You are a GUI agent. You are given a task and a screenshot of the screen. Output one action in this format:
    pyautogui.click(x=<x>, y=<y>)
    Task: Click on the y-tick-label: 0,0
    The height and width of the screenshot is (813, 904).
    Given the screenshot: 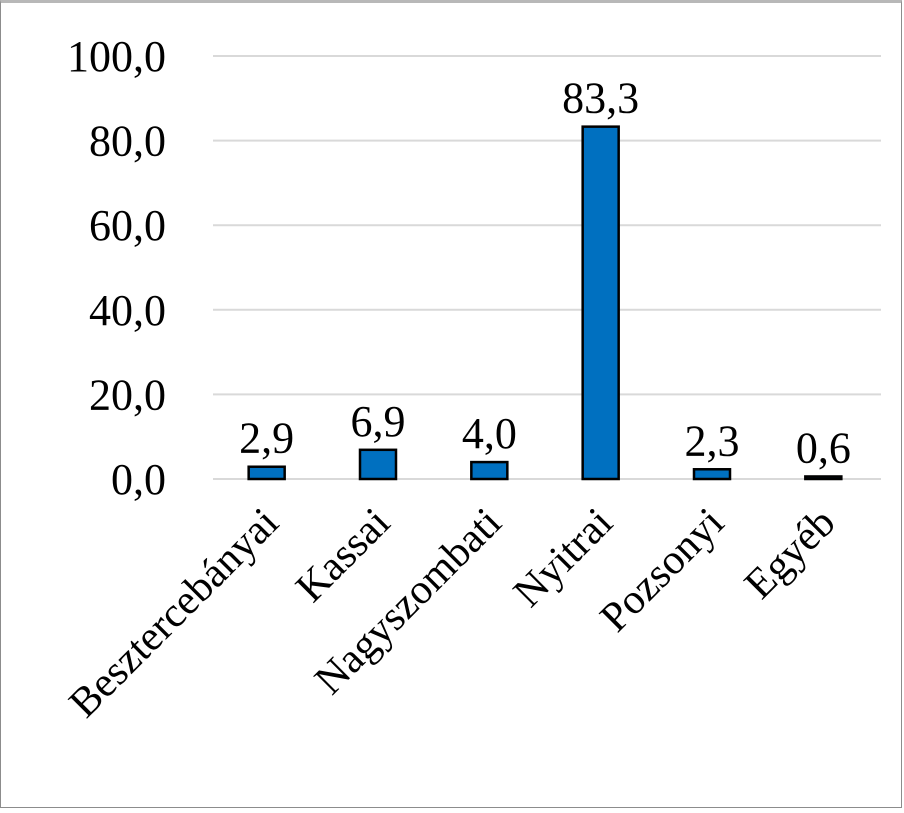 What is the action you would take?
    pyautogui.click(x=138, y=479)
    